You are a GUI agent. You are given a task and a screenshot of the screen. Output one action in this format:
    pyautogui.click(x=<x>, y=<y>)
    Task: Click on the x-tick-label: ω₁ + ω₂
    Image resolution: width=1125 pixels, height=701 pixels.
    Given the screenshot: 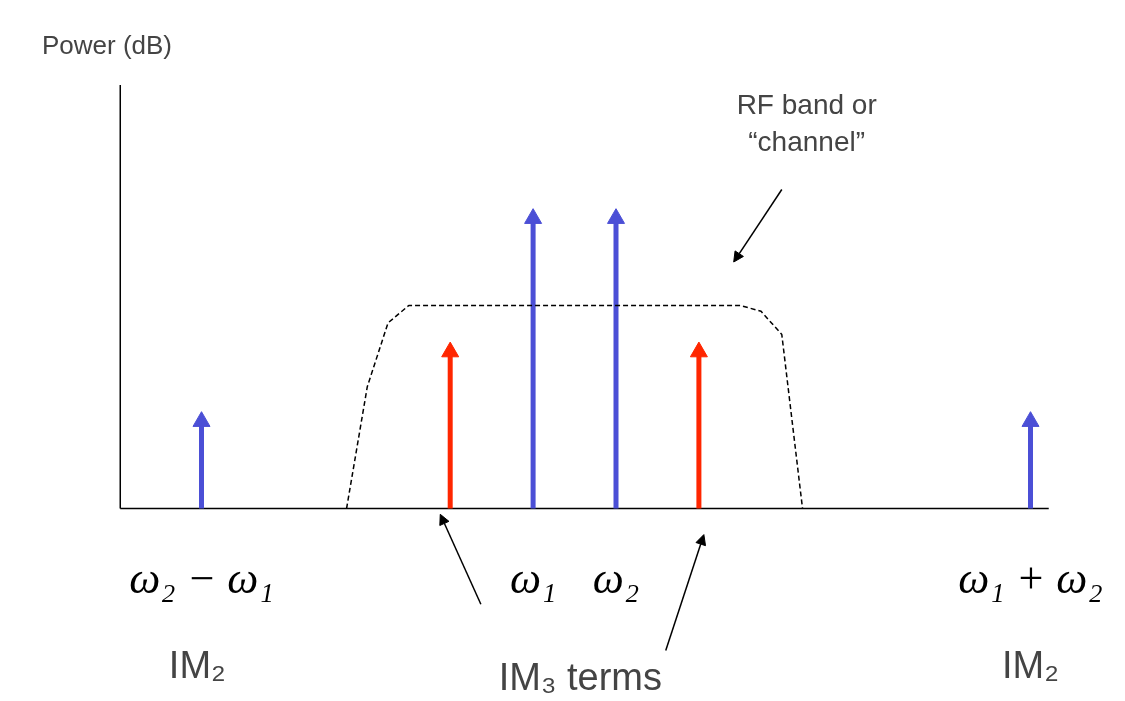 What is the action you would take?
    pyautogui.click(x=1030, y=578)
    